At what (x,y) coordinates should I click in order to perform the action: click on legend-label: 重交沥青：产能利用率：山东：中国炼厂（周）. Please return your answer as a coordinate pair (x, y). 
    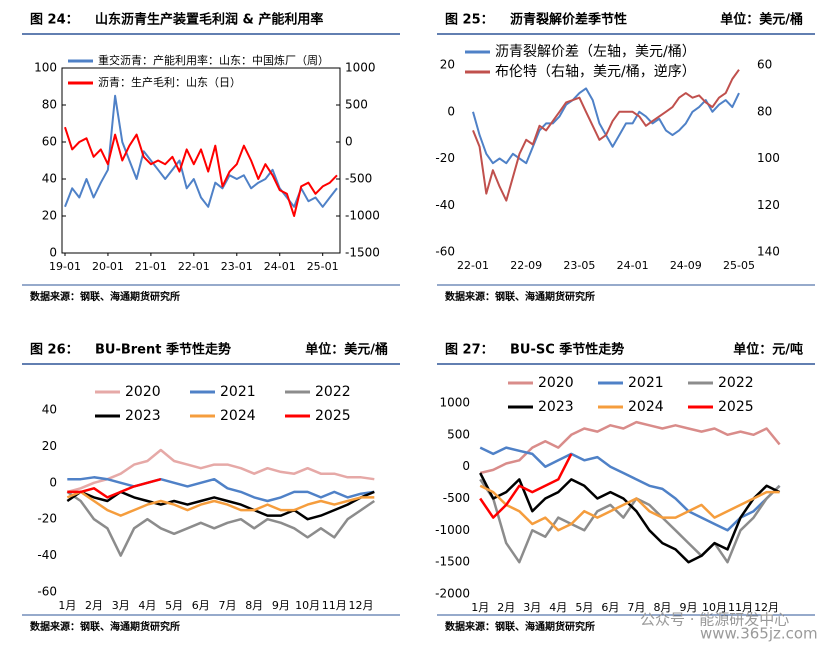
    Looking at the image, I should click on (213, 60).